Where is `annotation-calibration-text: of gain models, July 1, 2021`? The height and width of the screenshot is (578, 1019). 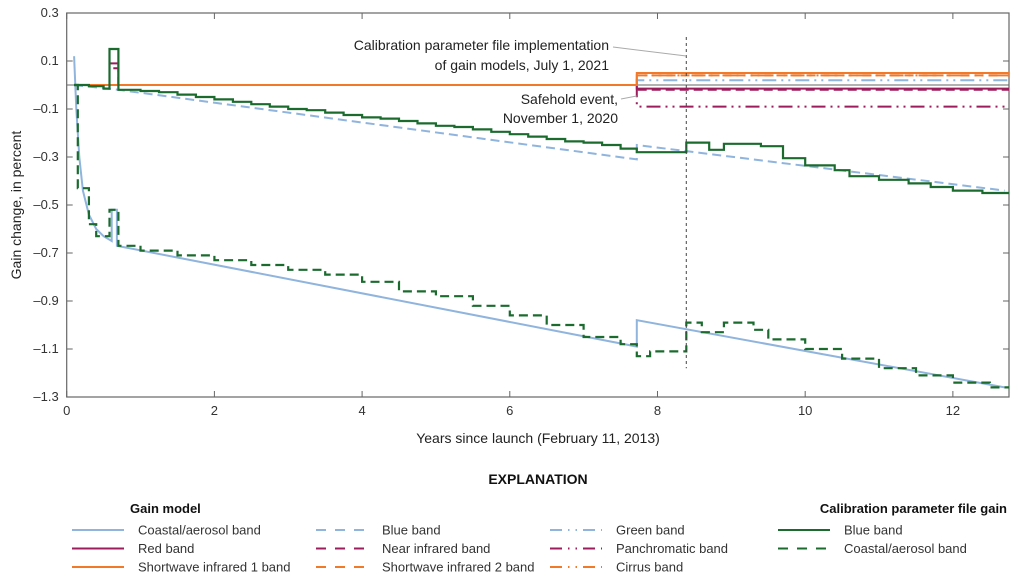
annotation-calibration-text: of gain models, July 1, 2021 is located at coordinates (522, 65).